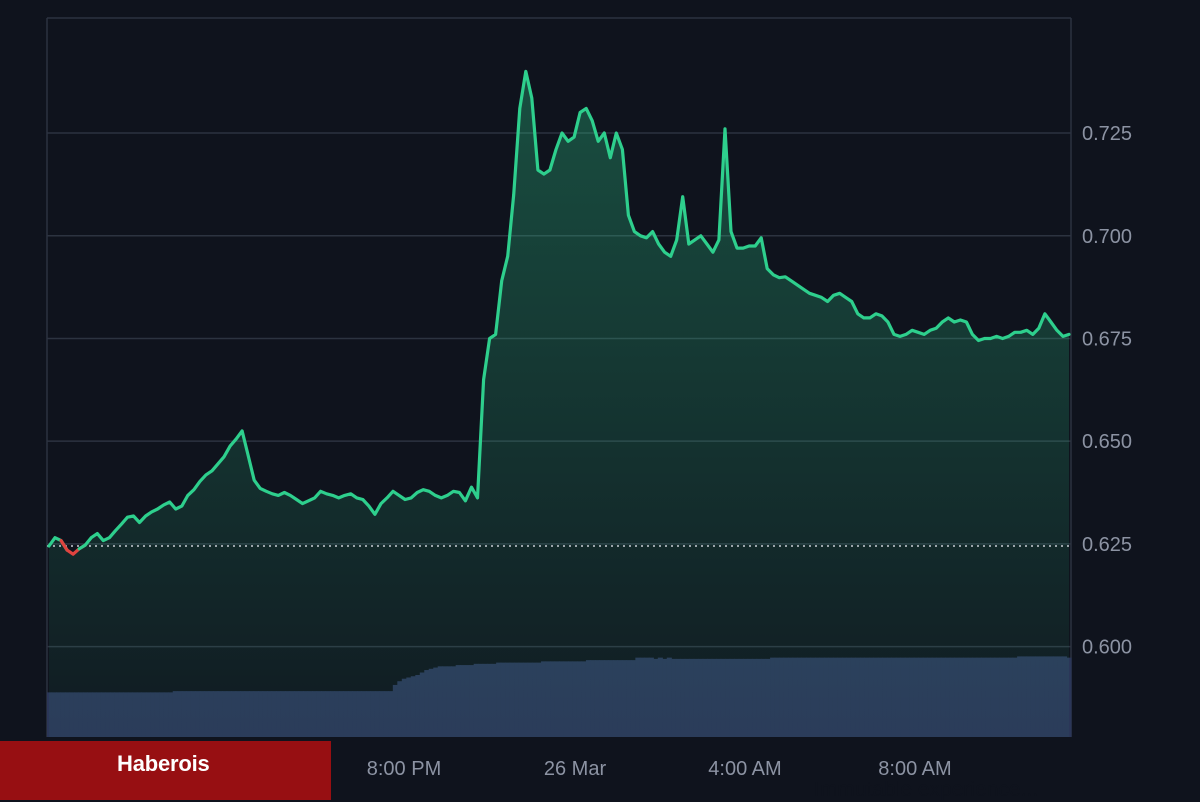 This screenshot has height=802, width=1200. Describe the element at coordinates (1107, 648) in the screenshot. I see `y-tick-label: 0.600` at that location.